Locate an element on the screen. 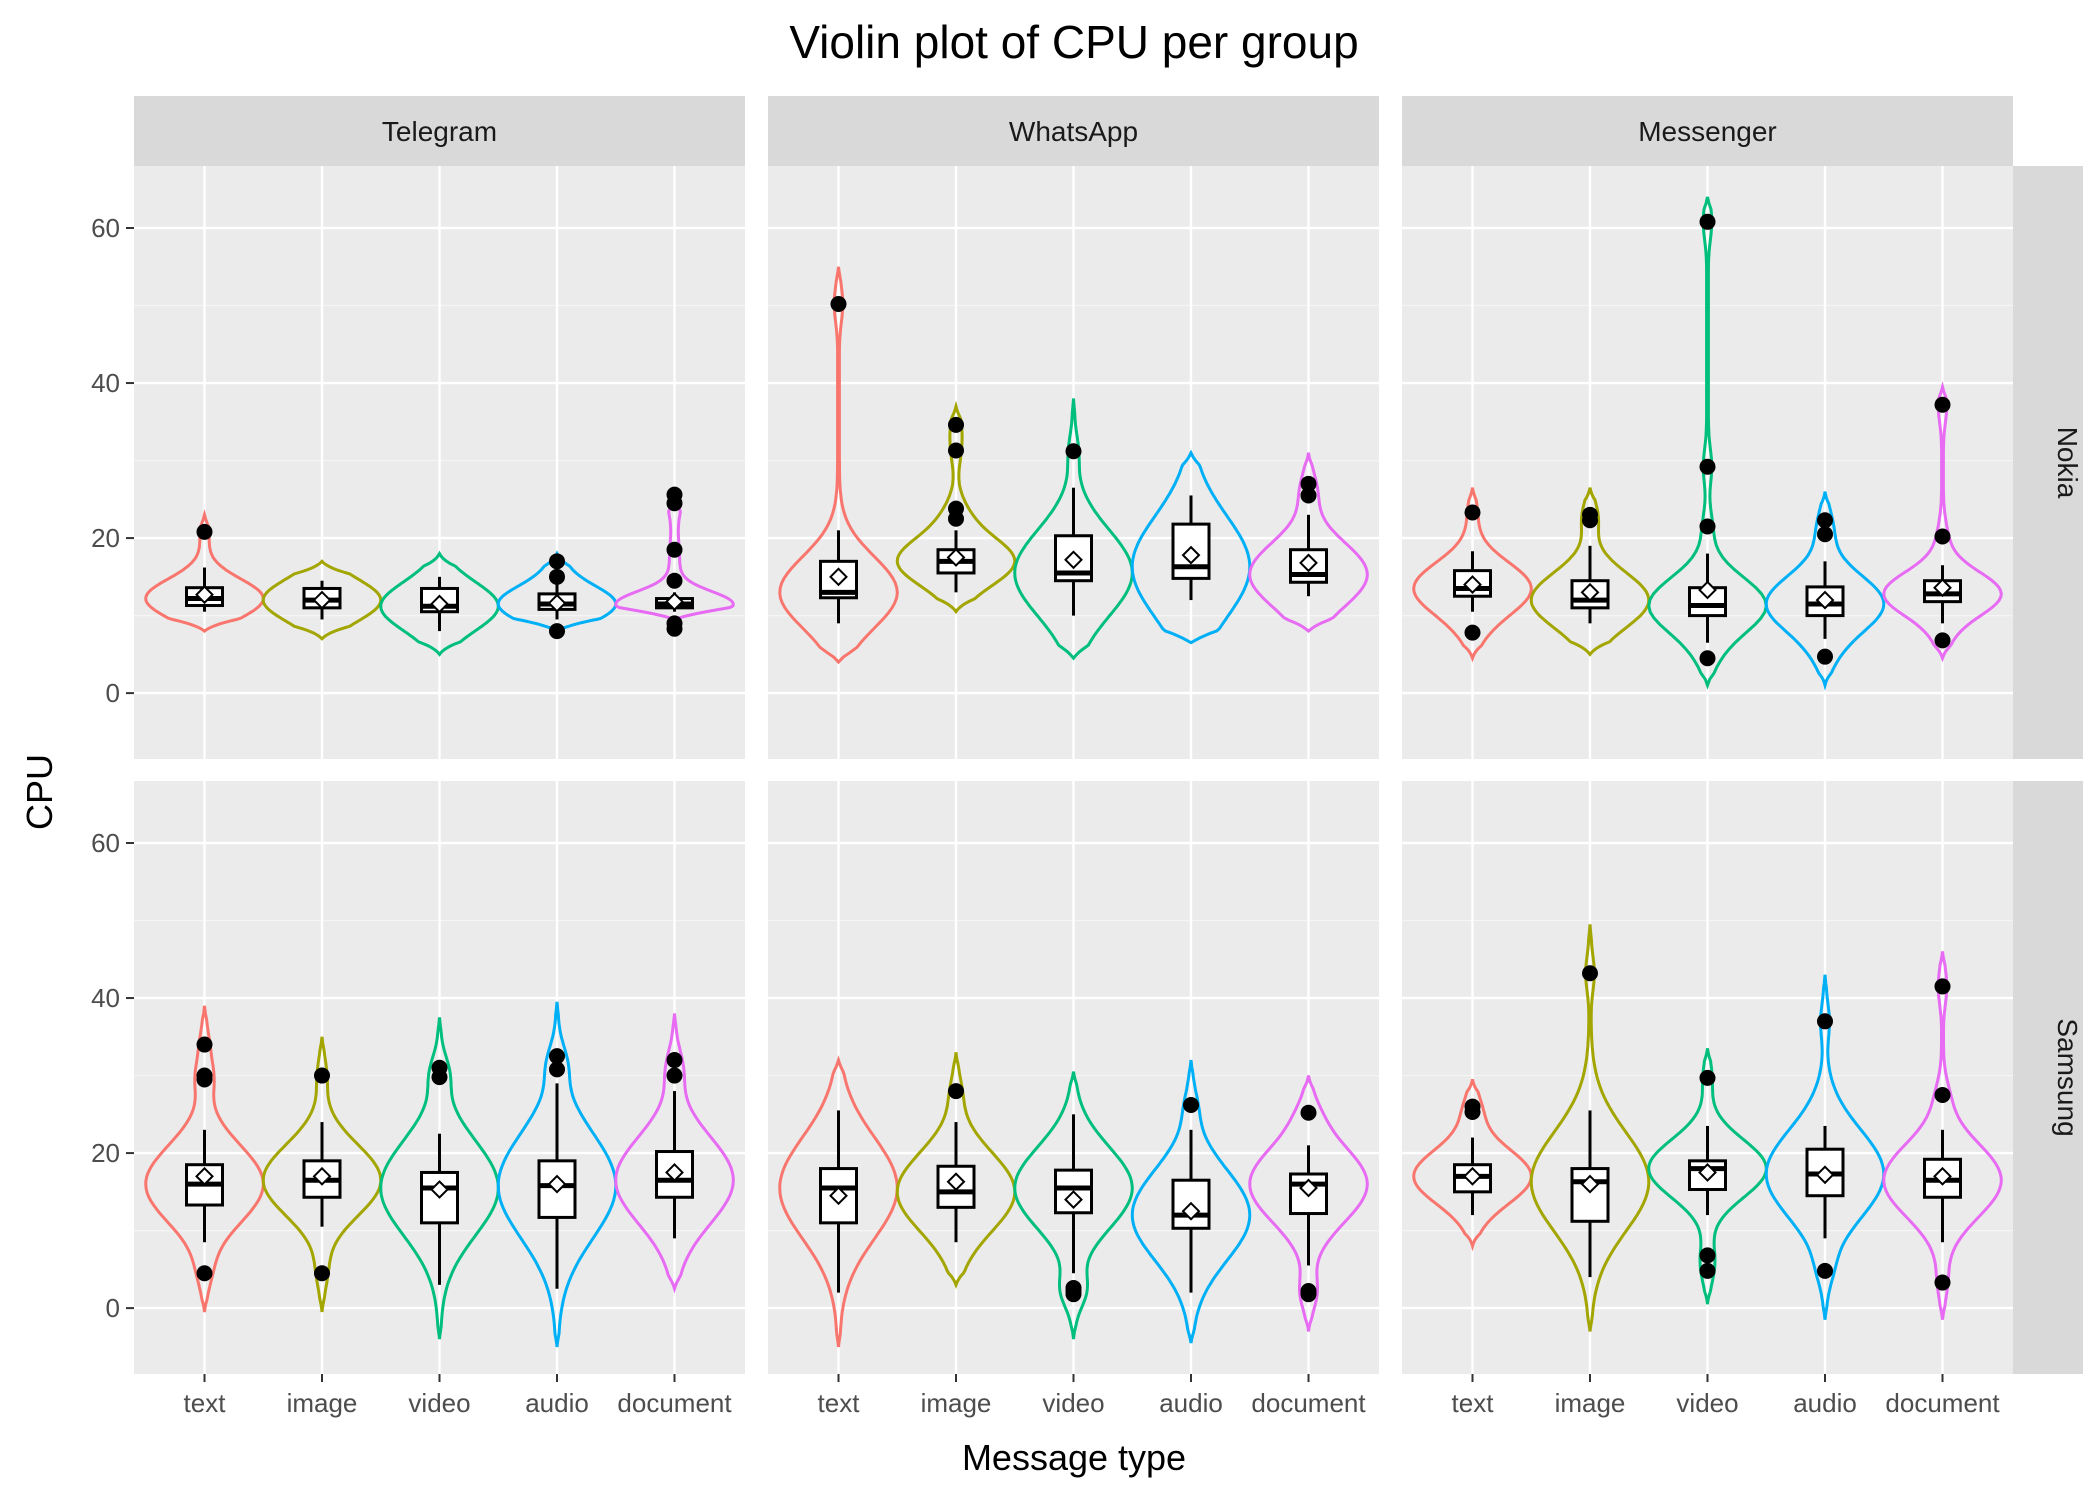 The height and width of the screenshot is (1499, 2100). x-tick-label-audio: audio is located at coordinates (1191, 1403).